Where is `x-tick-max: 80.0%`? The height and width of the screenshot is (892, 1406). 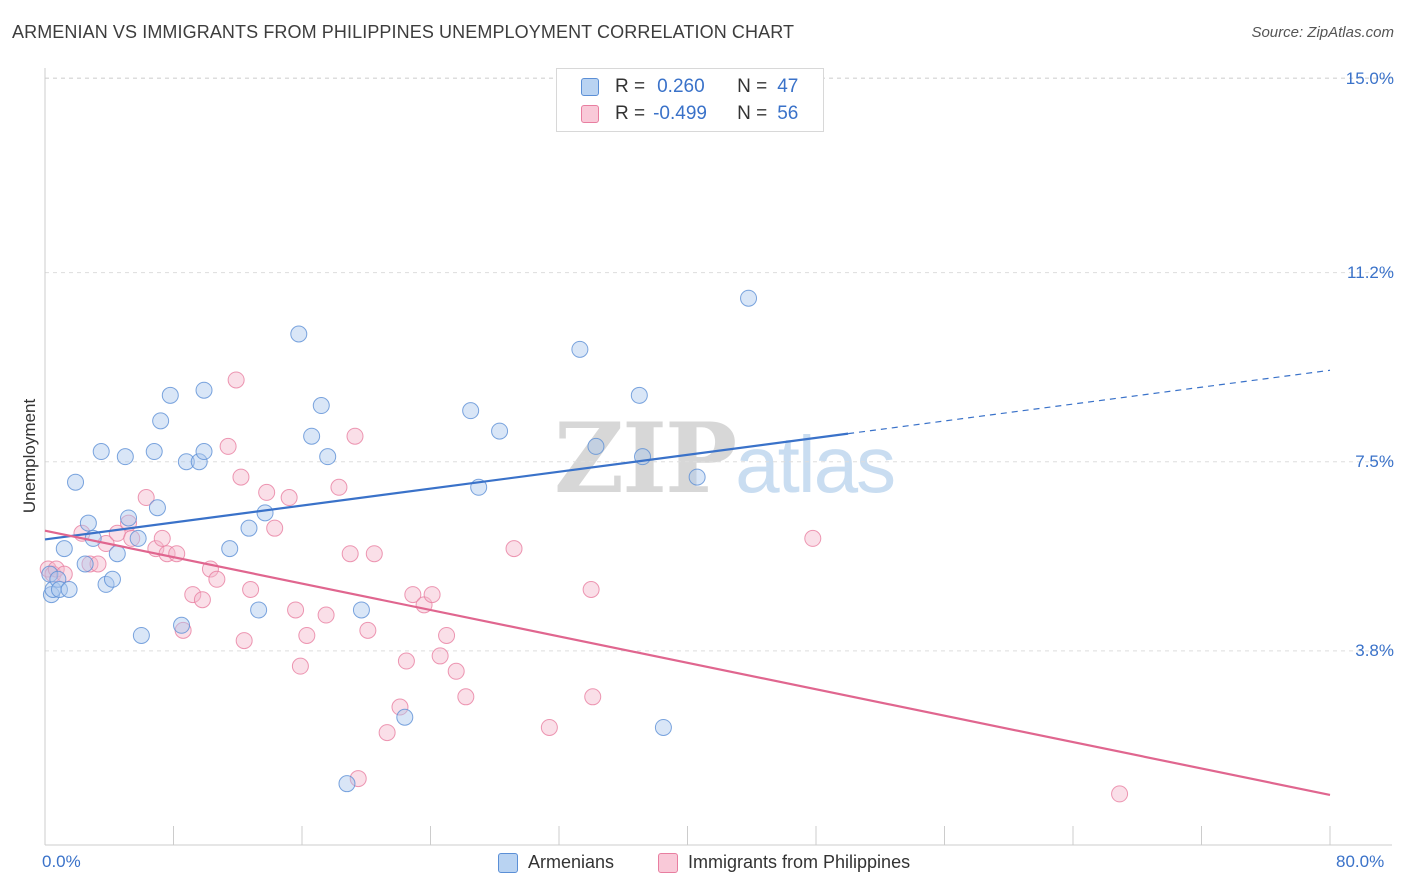
x-tick-max: 80.0% is located at coordinates (1360, 861).